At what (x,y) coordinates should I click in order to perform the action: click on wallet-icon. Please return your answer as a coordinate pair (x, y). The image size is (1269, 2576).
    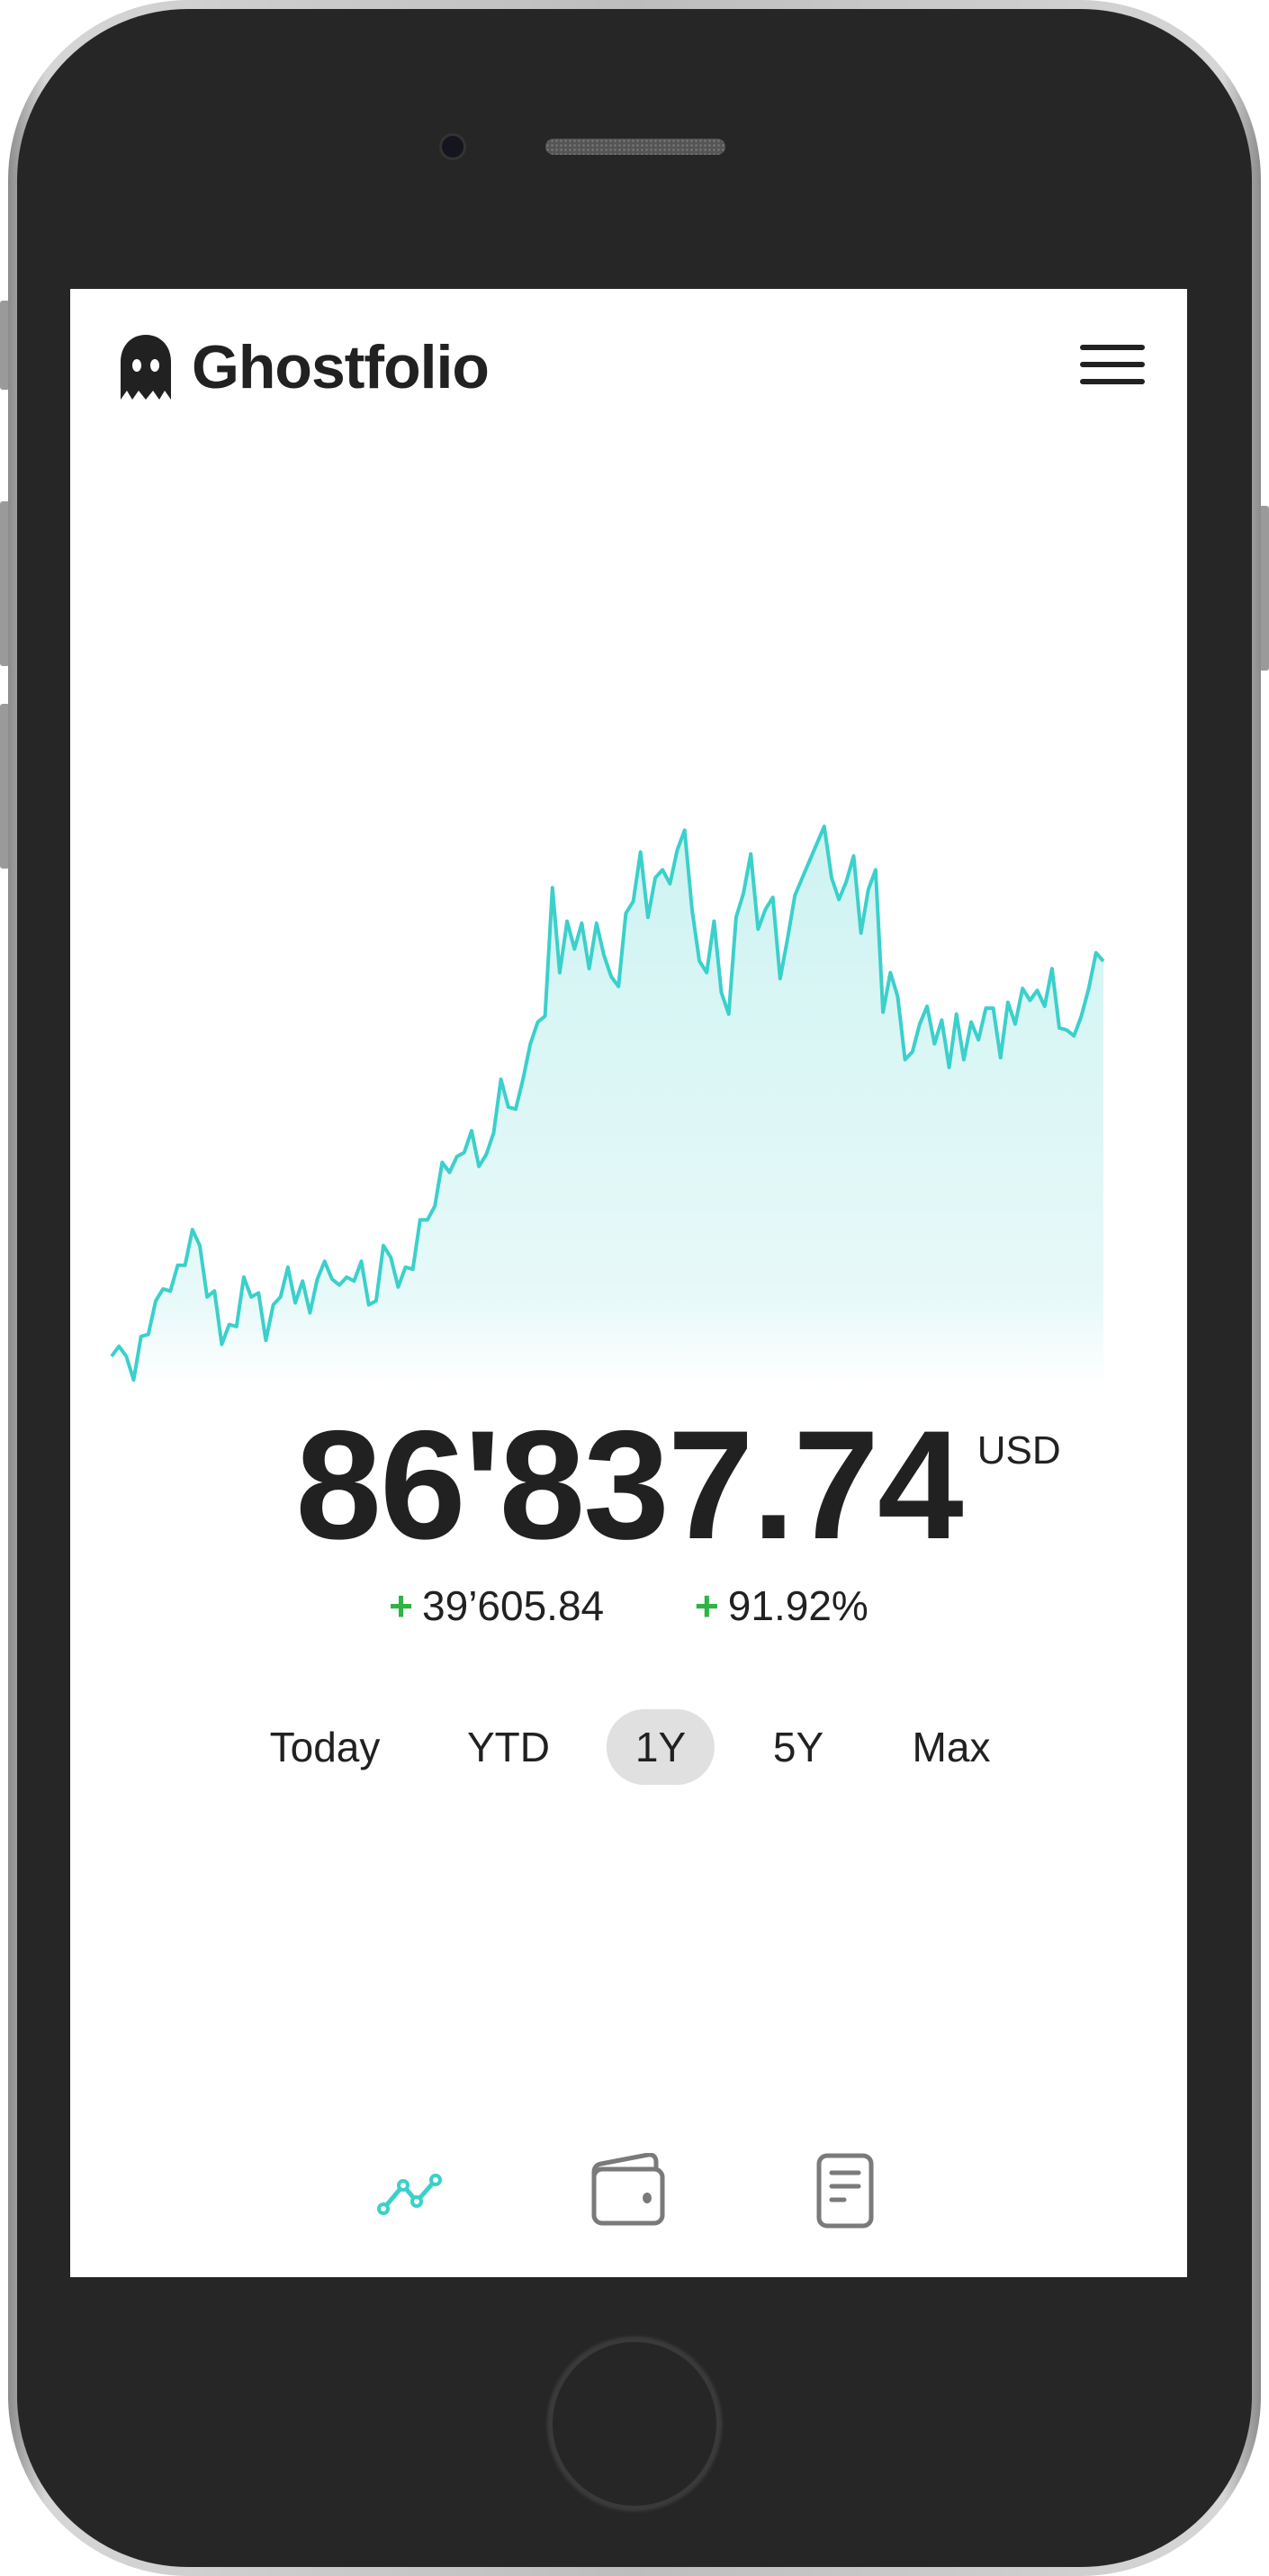
    Looking at the image, I should click on (628, 2189).